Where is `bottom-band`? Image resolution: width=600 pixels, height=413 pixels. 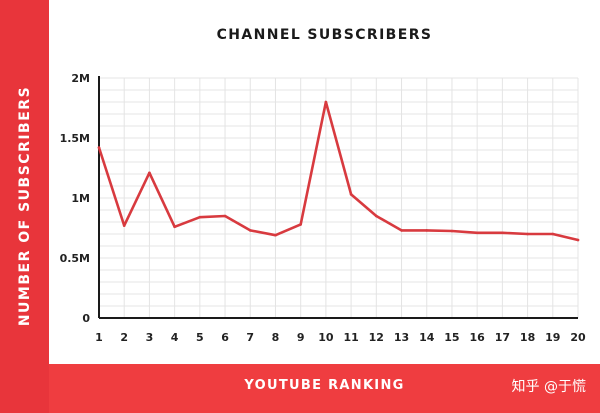 bottom-band is located at coordinates (324, 388).